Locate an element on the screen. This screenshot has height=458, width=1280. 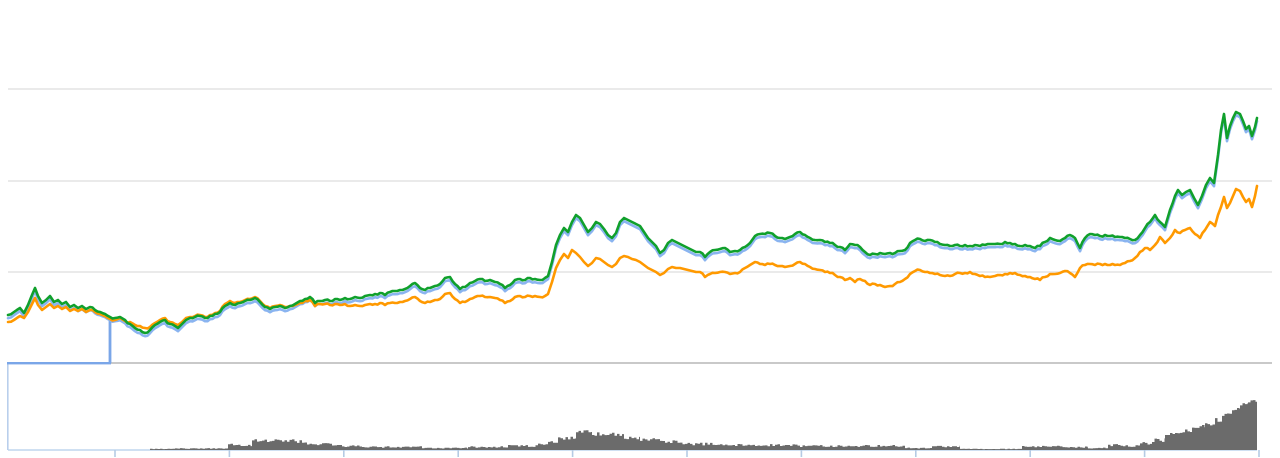
selection-left-border is located at coordinates (8, 406).